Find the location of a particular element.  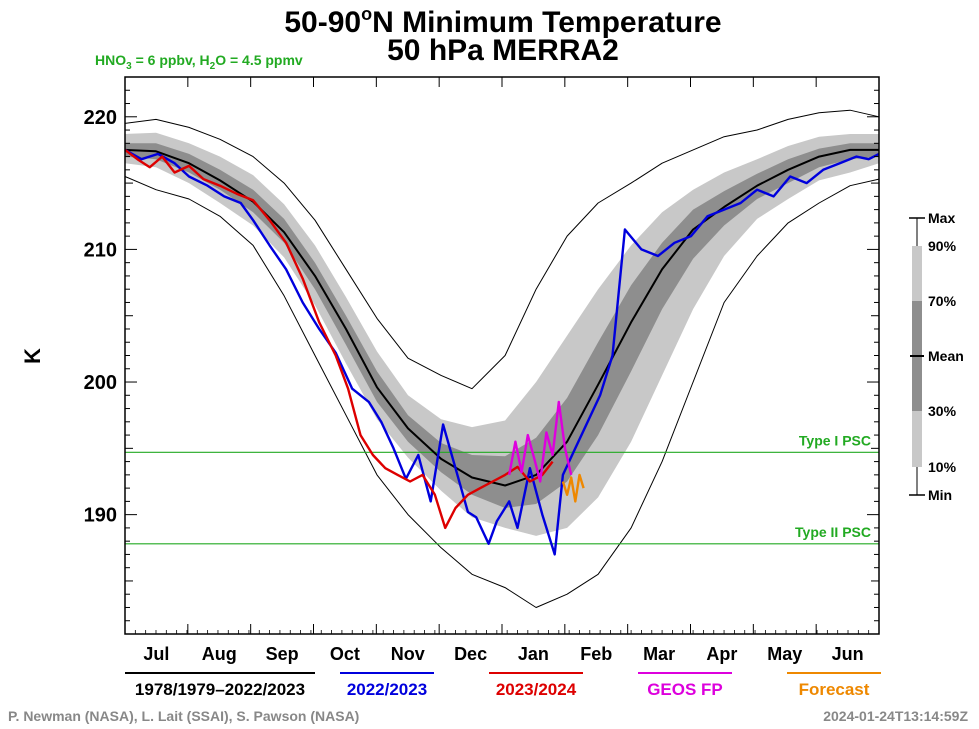

psc-label-0: Type I PSC is located at coordinates (835, 440).